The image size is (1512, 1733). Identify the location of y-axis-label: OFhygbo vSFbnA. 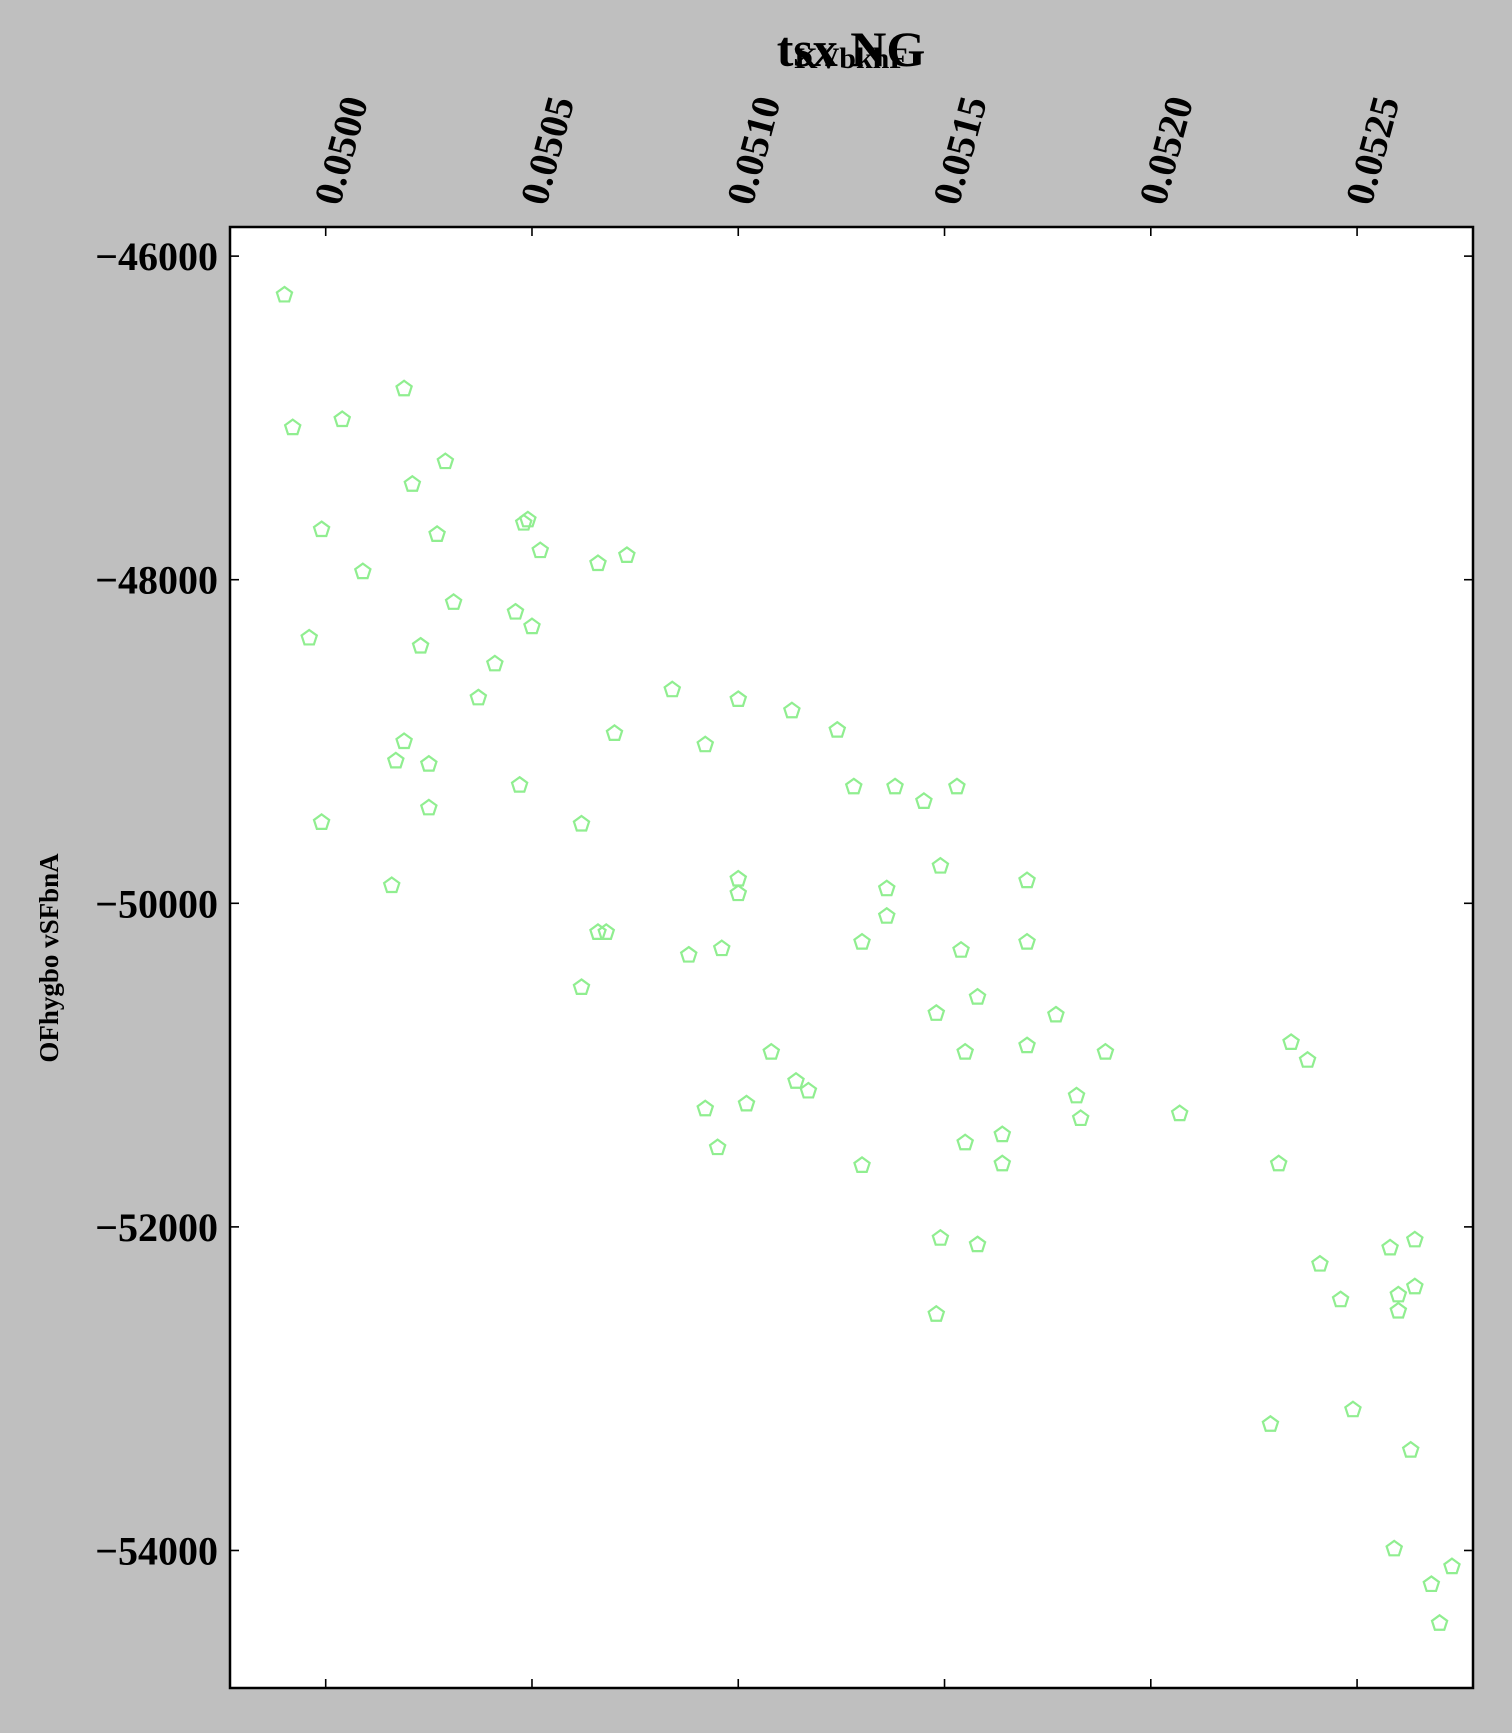
(49, 958).